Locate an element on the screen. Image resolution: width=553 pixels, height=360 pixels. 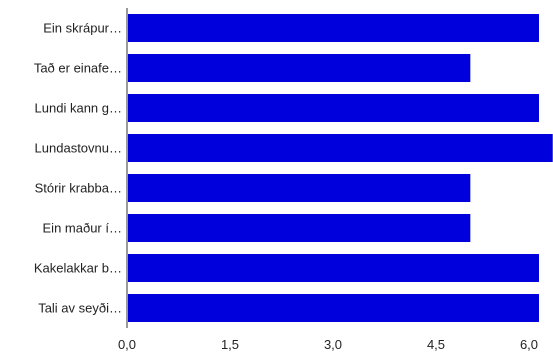
x-tick-labels: 0,0 1,5 3,0 4,5 6,0 is located at coordinates (328, 344).